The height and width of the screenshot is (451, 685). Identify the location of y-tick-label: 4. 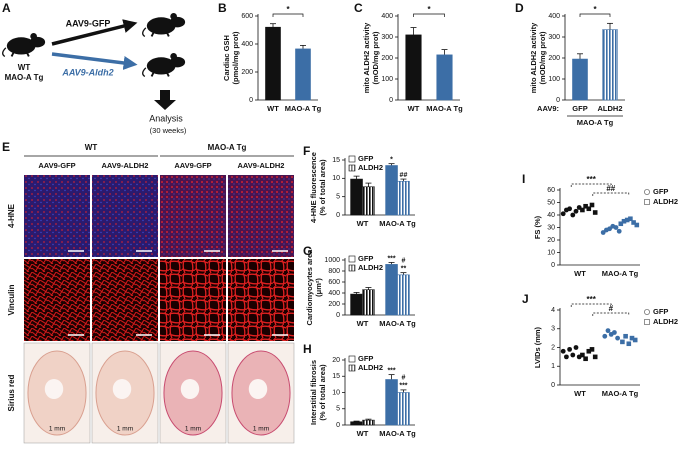
(553, 310).